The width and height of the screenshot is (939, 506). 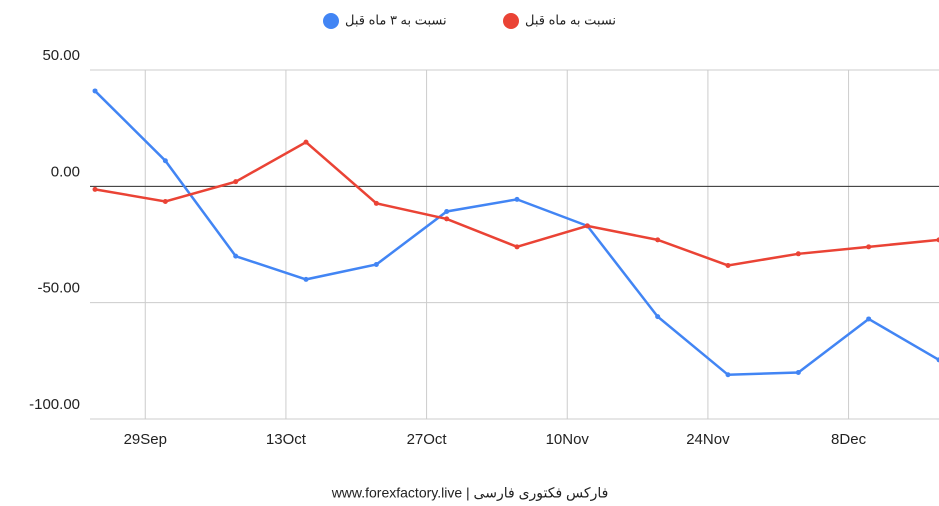 I want to click on x-tick-label: 13Oct, so click(x=286, y=439).